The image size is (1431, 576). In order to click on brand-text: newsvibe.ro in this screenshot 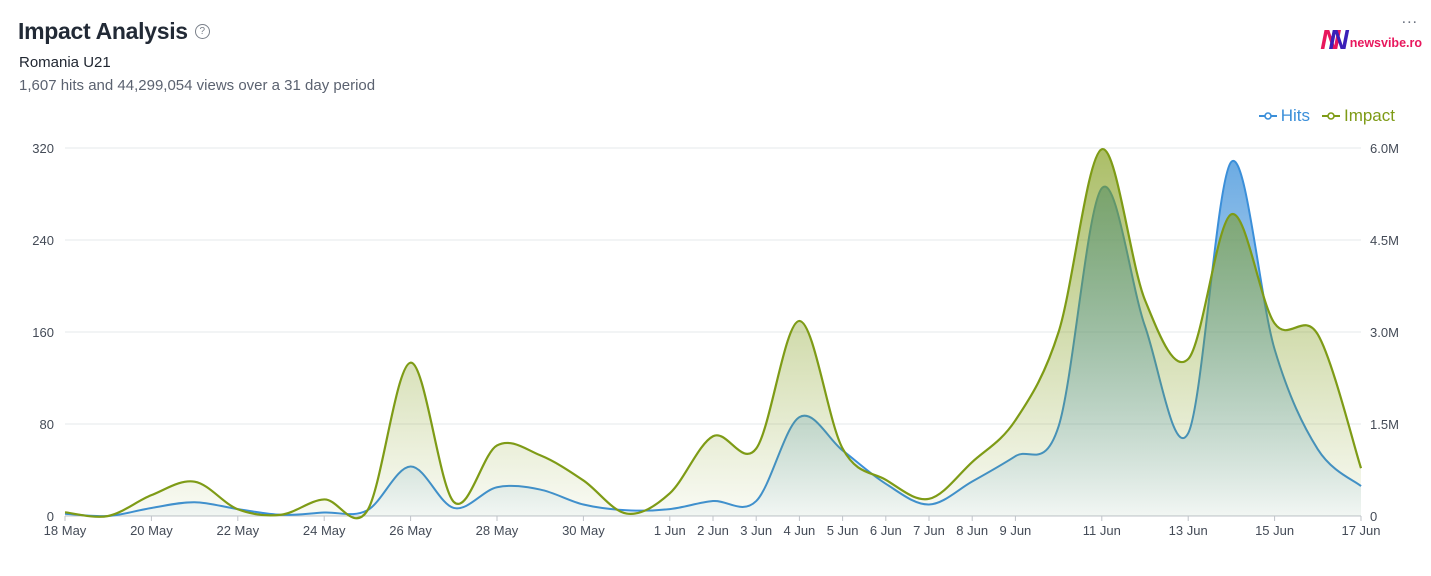, I will do `click(1385, 43)`.